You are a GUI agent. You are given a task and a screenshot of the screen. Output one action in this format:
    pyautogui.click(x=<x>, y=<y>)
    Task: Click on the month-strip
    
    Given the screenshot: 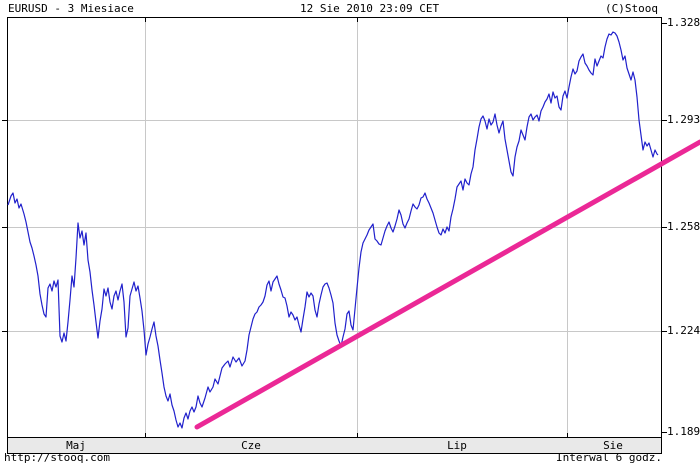 What is the action you would take?
    pyautogui.click(x=334, y=445)
    